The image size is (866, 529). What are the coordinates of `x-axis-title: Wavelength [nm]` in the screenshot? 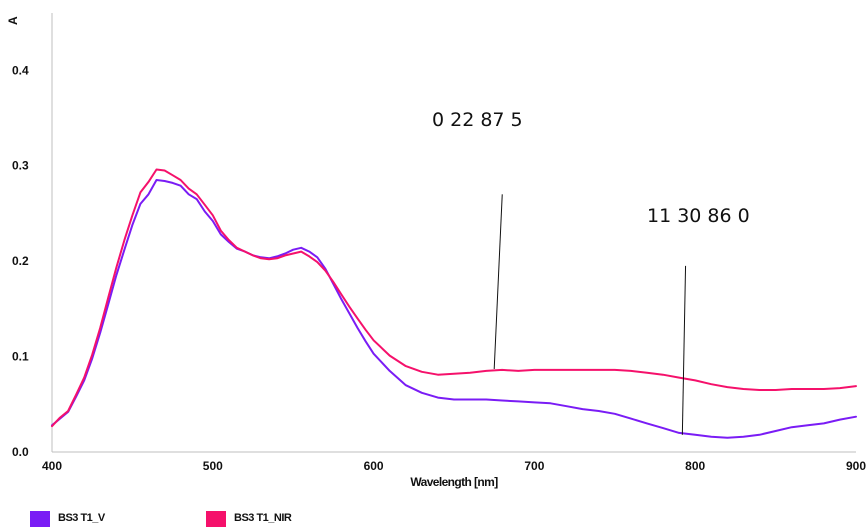 It's located at (454, 482).